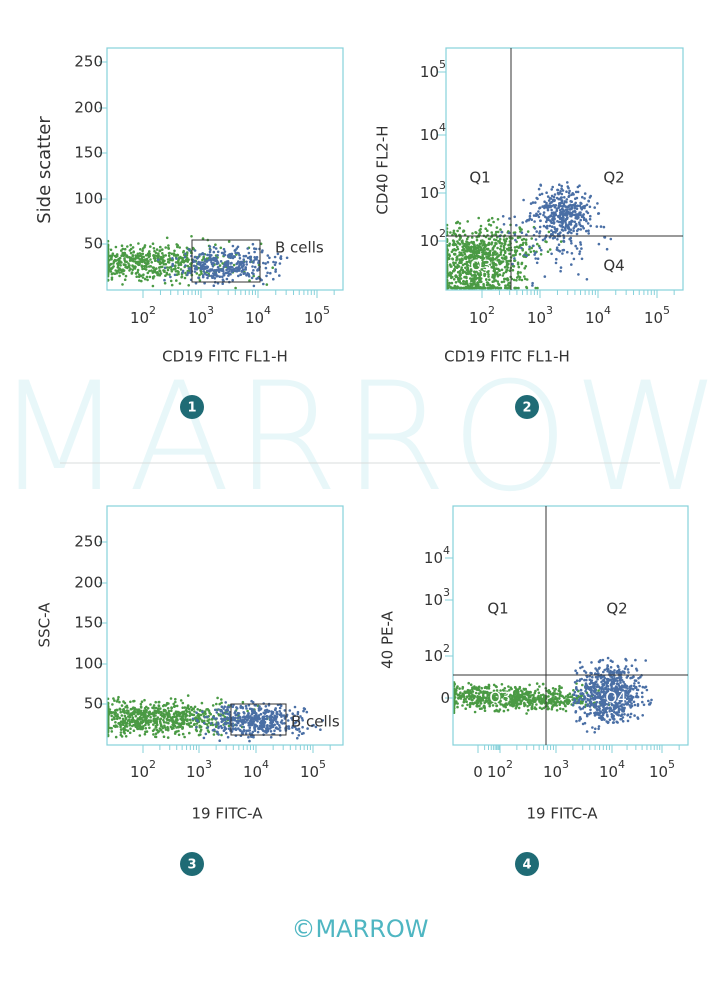  I want to click on quadrant-label: Q1, so click(479, 178).